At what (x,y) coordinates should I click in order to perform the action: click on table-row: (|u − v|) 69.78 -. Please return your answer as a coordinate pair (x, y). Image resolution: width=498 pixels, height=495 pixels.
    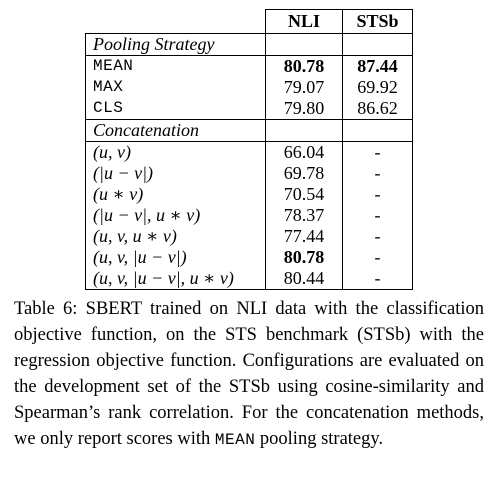
    Looking at the image, I should click on (249, 173).